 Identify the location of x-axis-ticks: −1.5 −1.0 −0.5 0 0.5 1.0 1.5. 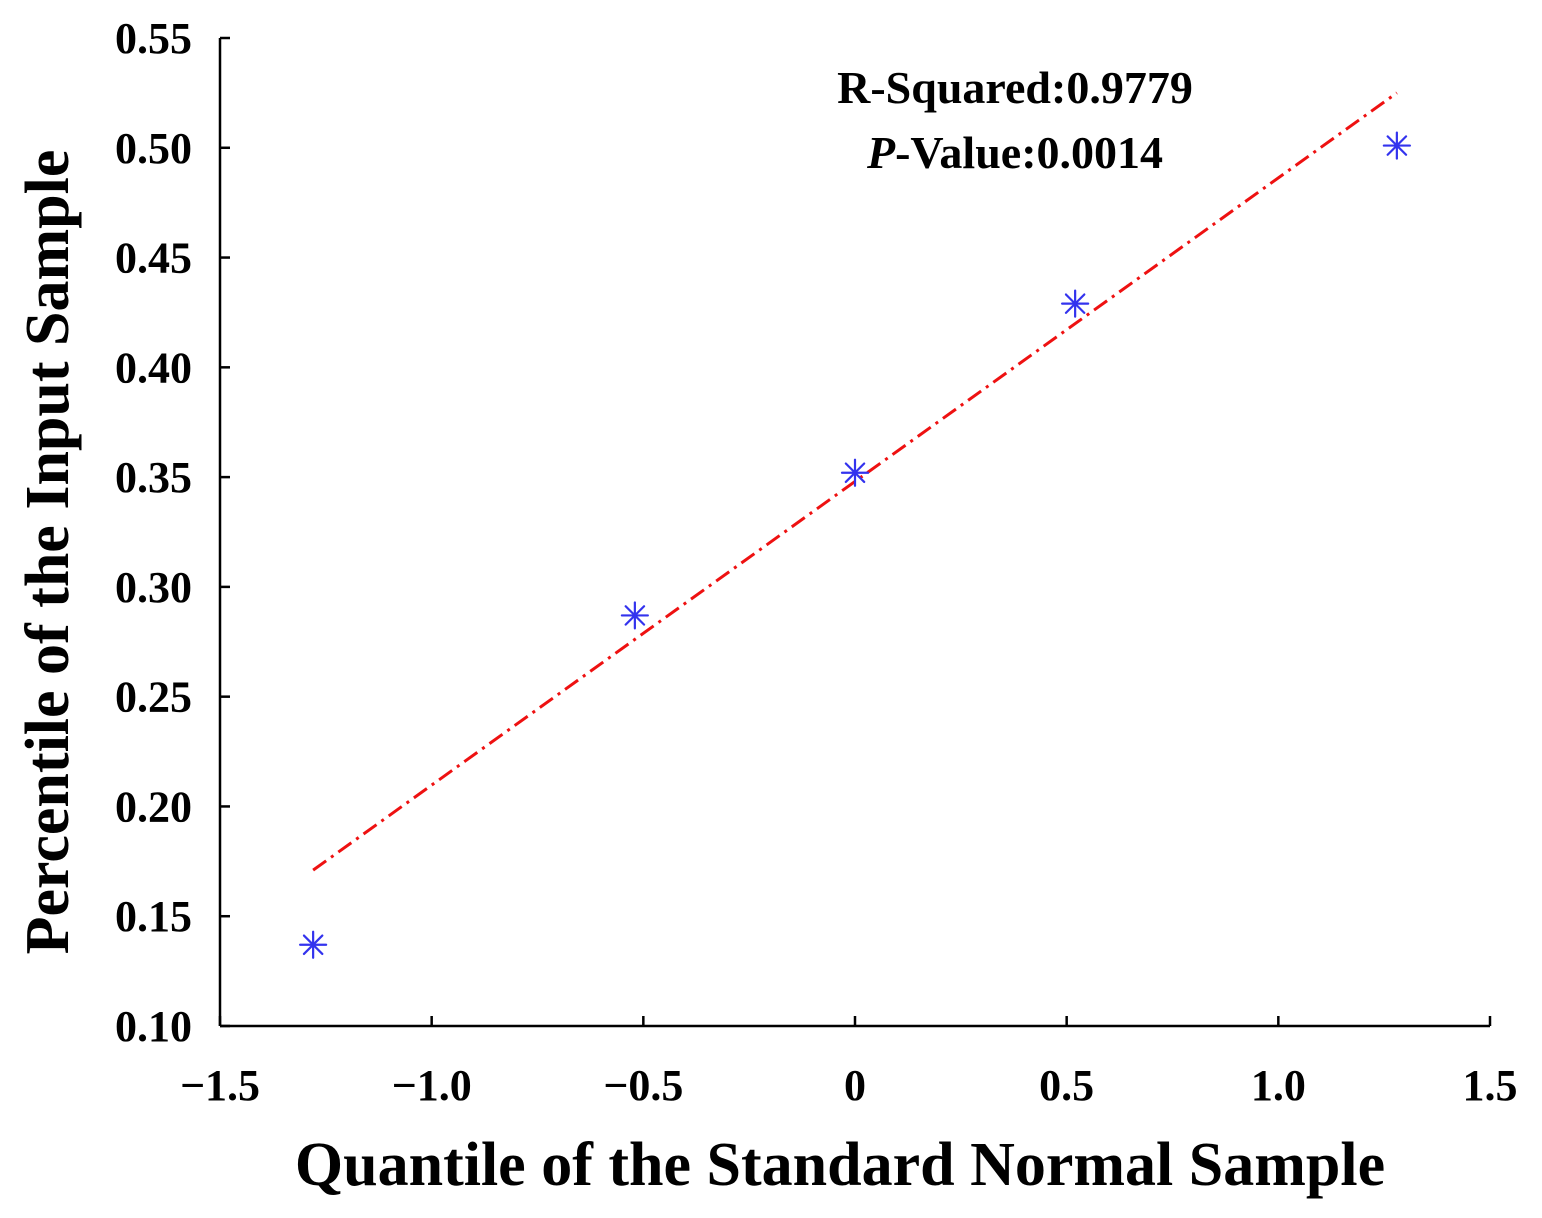
(849, 1063).